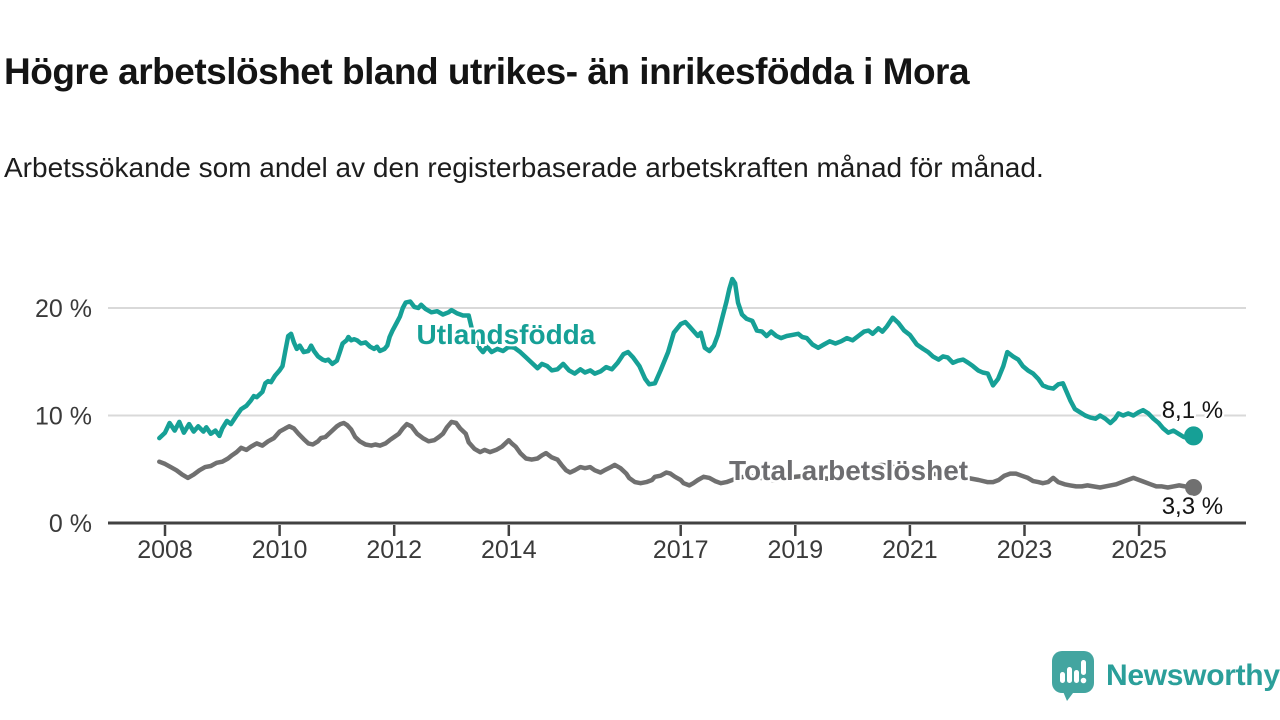 The width and height of the screenshot is (1280, 720). I want to click on newsworthy-logo-text: Newsworthy, so click(1193, 675).